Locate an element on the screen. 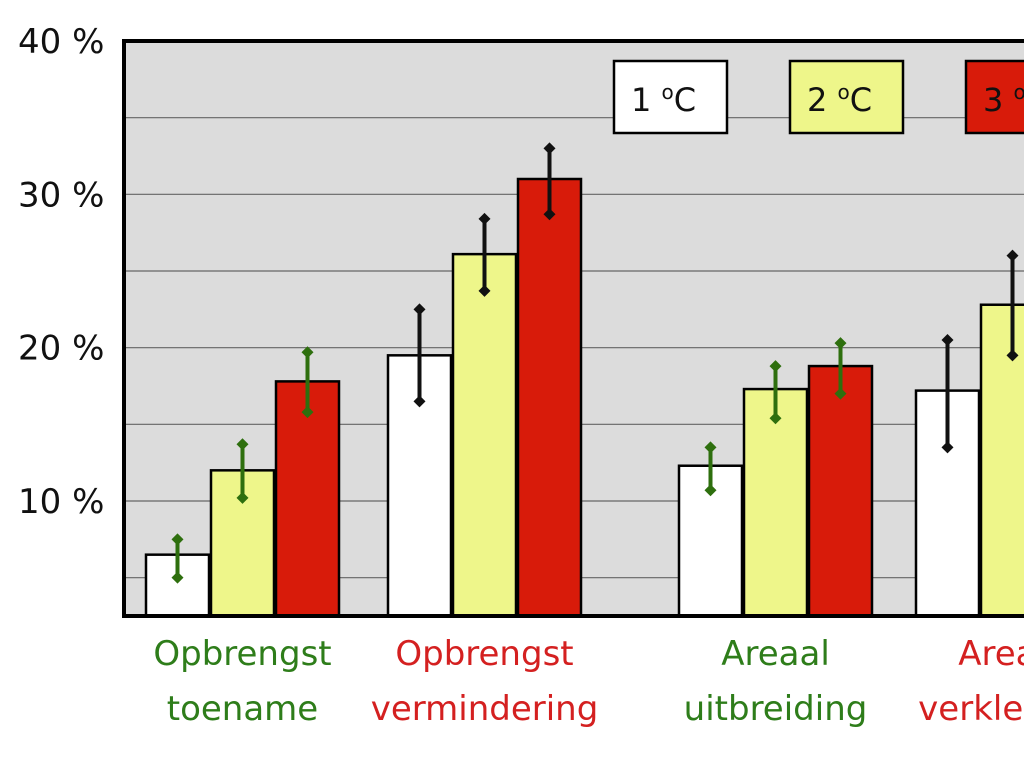 The image size is (1024, 768). y-tick-label: 10 % is located at coordinates (61, 502).